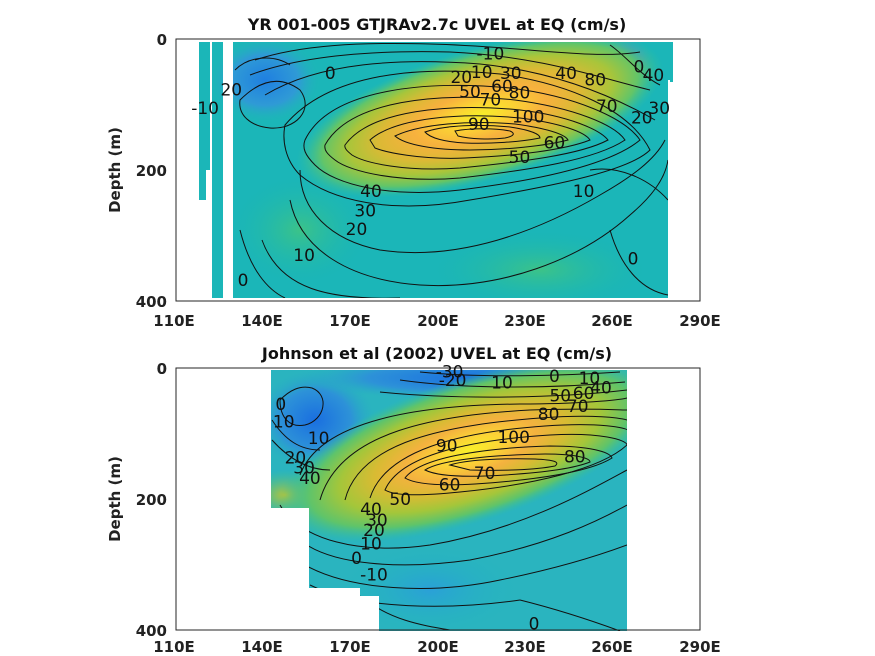 This screenshot has width=875, height=656. I want to click on p1-ytick-0: 0, so click(162, 40).